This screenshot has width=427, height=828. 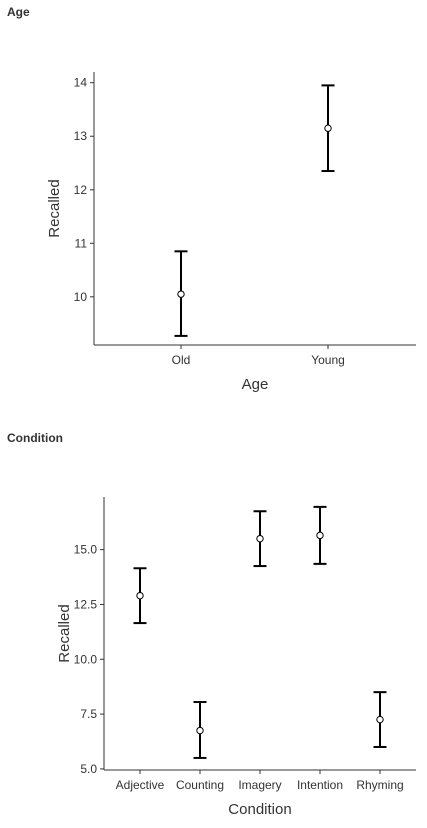 What do you see at coordinates (86, 604) in the screenshot?
I see `y-tick-label: 12.5` at bounding box center [86, 604].